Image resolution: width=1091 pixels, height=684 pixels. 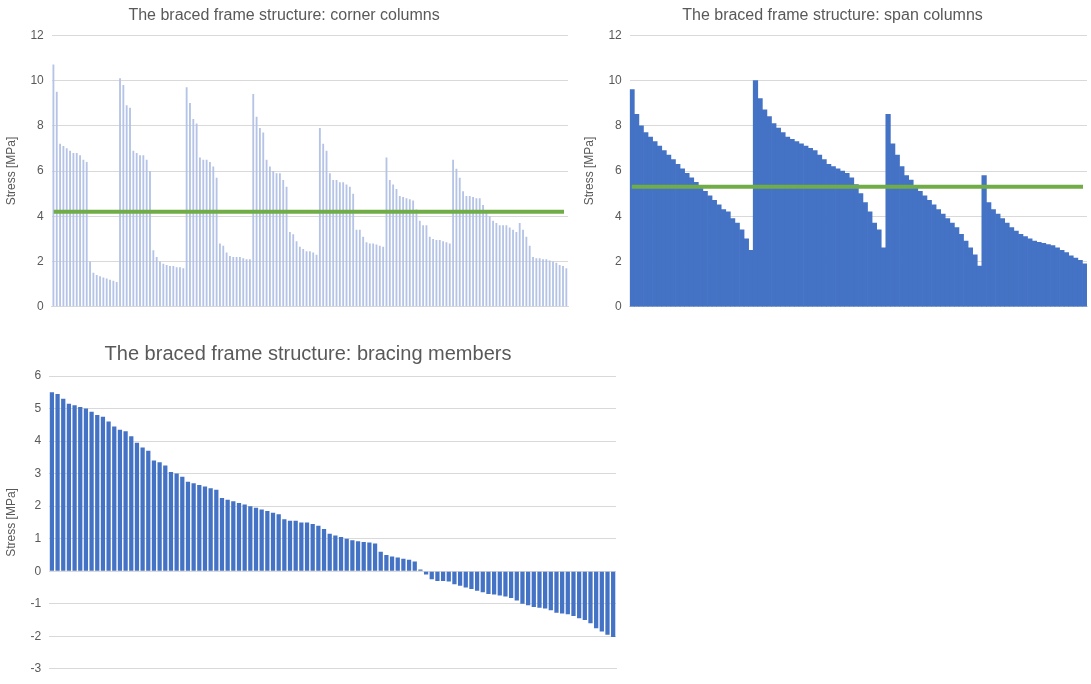 What do you see at coordinates (38, 472) in the screenshot?
I see `y-tick-label: 3` at bounding box center [38, 472].